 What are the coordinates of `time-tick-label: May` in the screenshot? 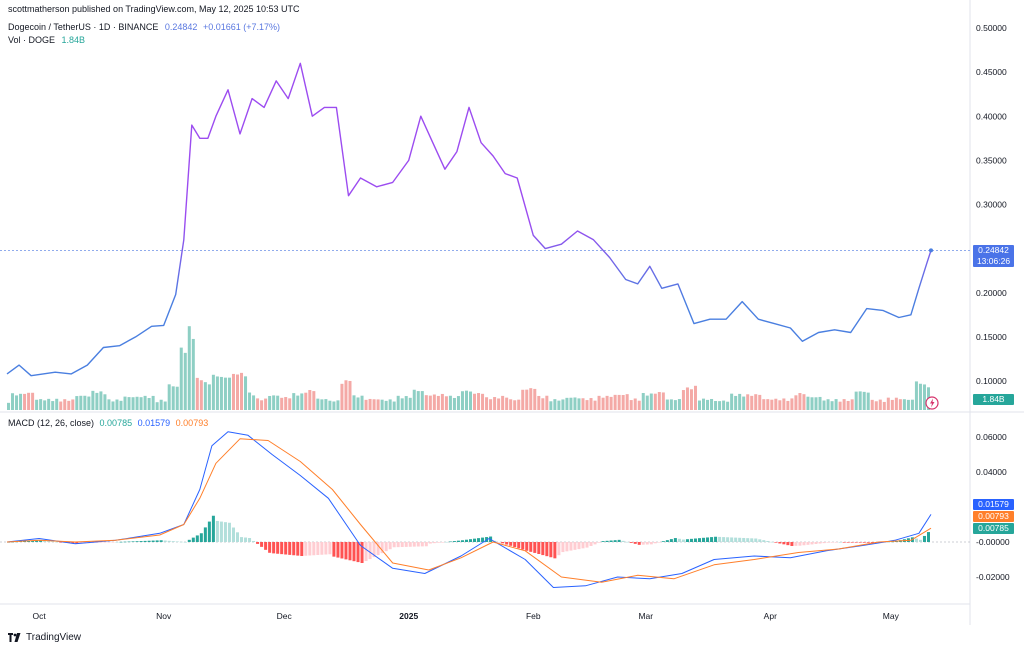 It's located at (891, 616).